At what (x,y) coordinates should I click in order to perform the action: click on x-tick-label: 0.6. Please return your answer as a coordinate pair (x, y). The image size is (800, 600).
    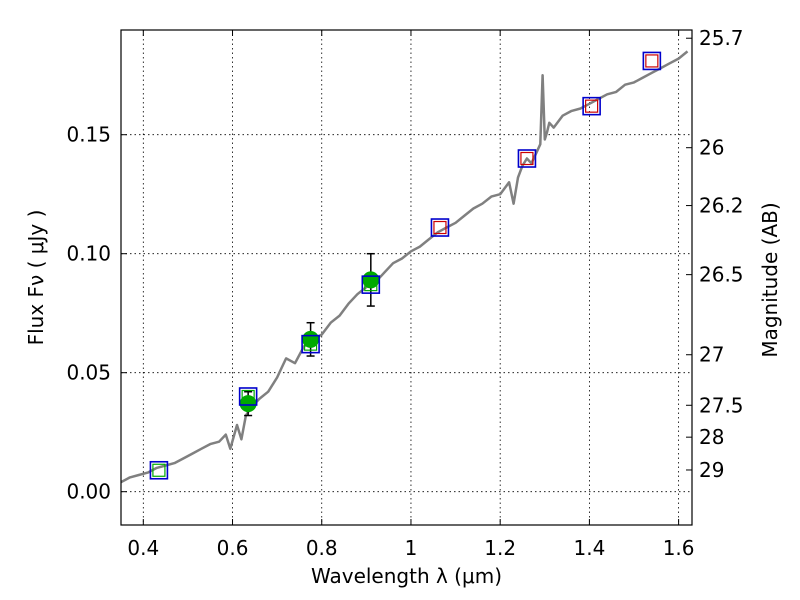
    Looking at the image, I should click on (233, 548).